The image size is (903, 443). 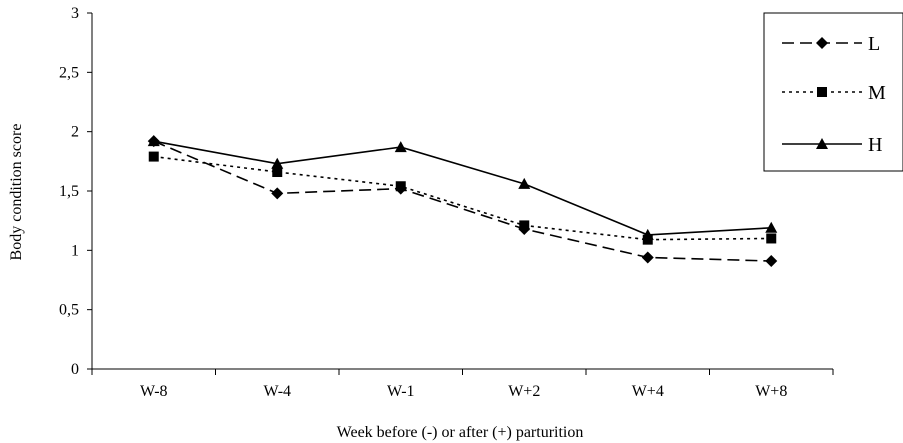 I want to click on x-tick-label: W-4, so click(x=277, y=391).